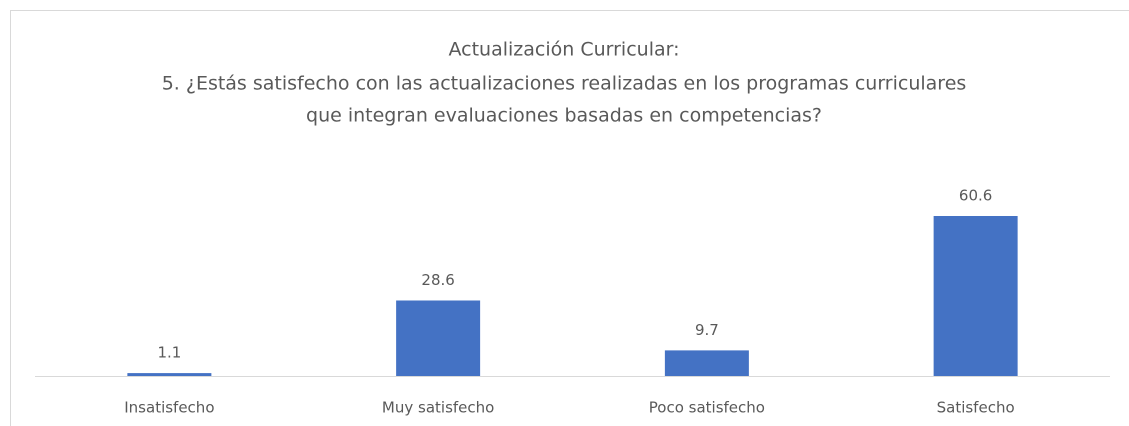  Describe the element at coordinates (976, 408) in the screenshot. I see `x-tick-label: Satisfecho` at that location.